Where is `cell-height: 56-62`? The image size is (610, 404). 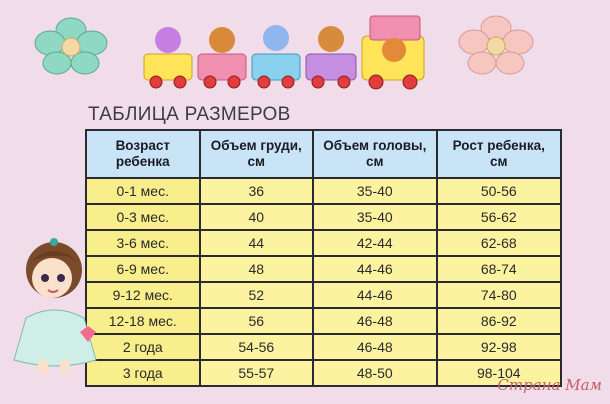
cell-height: 56-62 is located at coordinates (498, 217).